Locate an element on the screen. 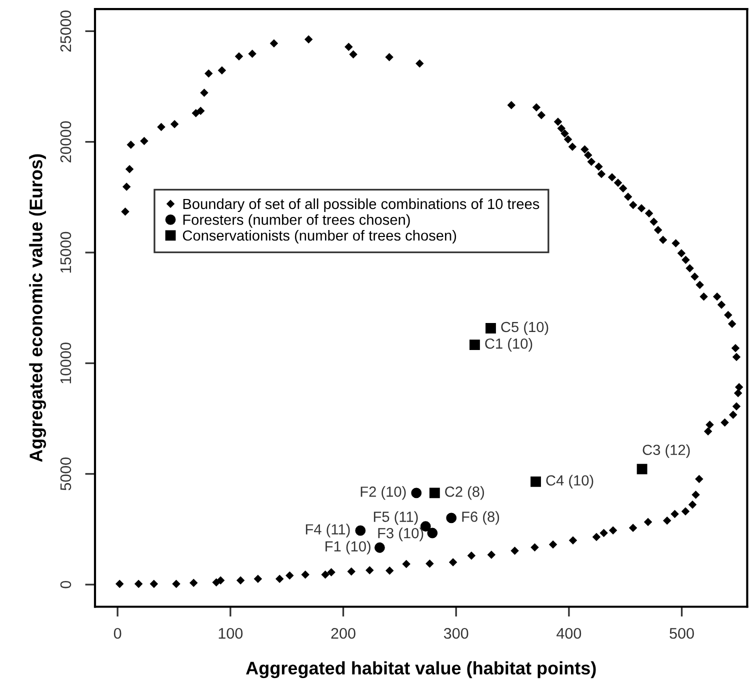 The width and height of the screenshot is (754, 695). y-tick-label: 25000 is located at coordinates (66, 31).